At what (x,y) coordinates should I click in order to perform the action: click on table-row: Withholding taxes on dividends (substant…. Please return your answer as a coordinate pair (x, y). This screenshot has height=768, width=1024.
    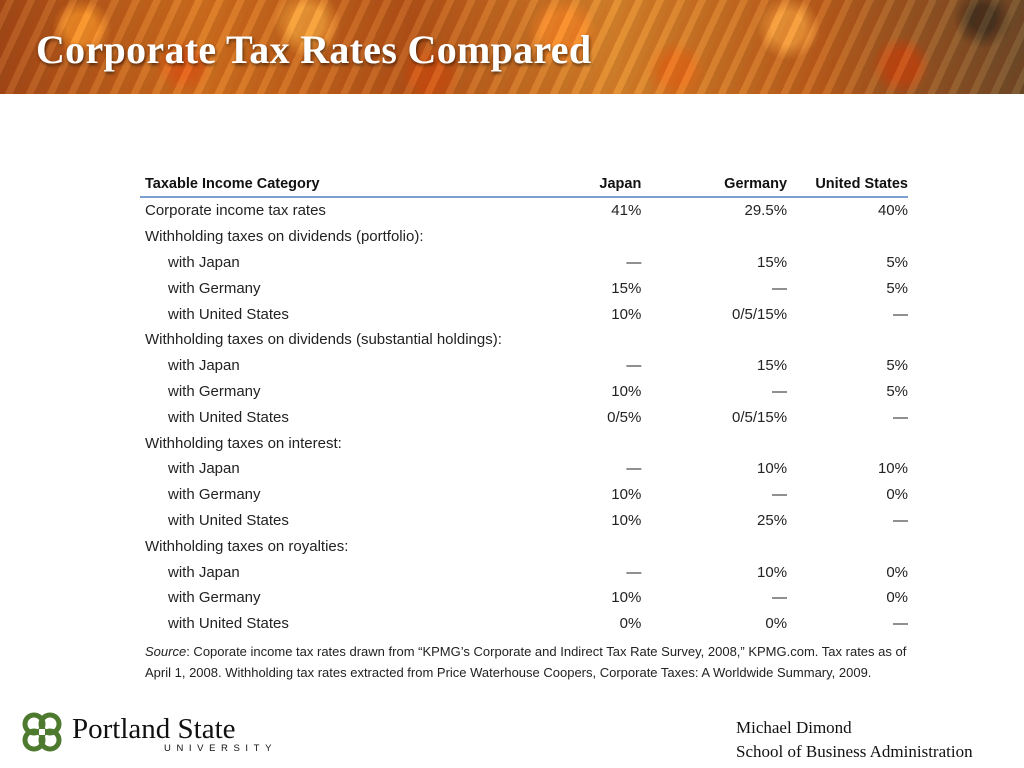
    Looking at the image, I should click on (524, 340).